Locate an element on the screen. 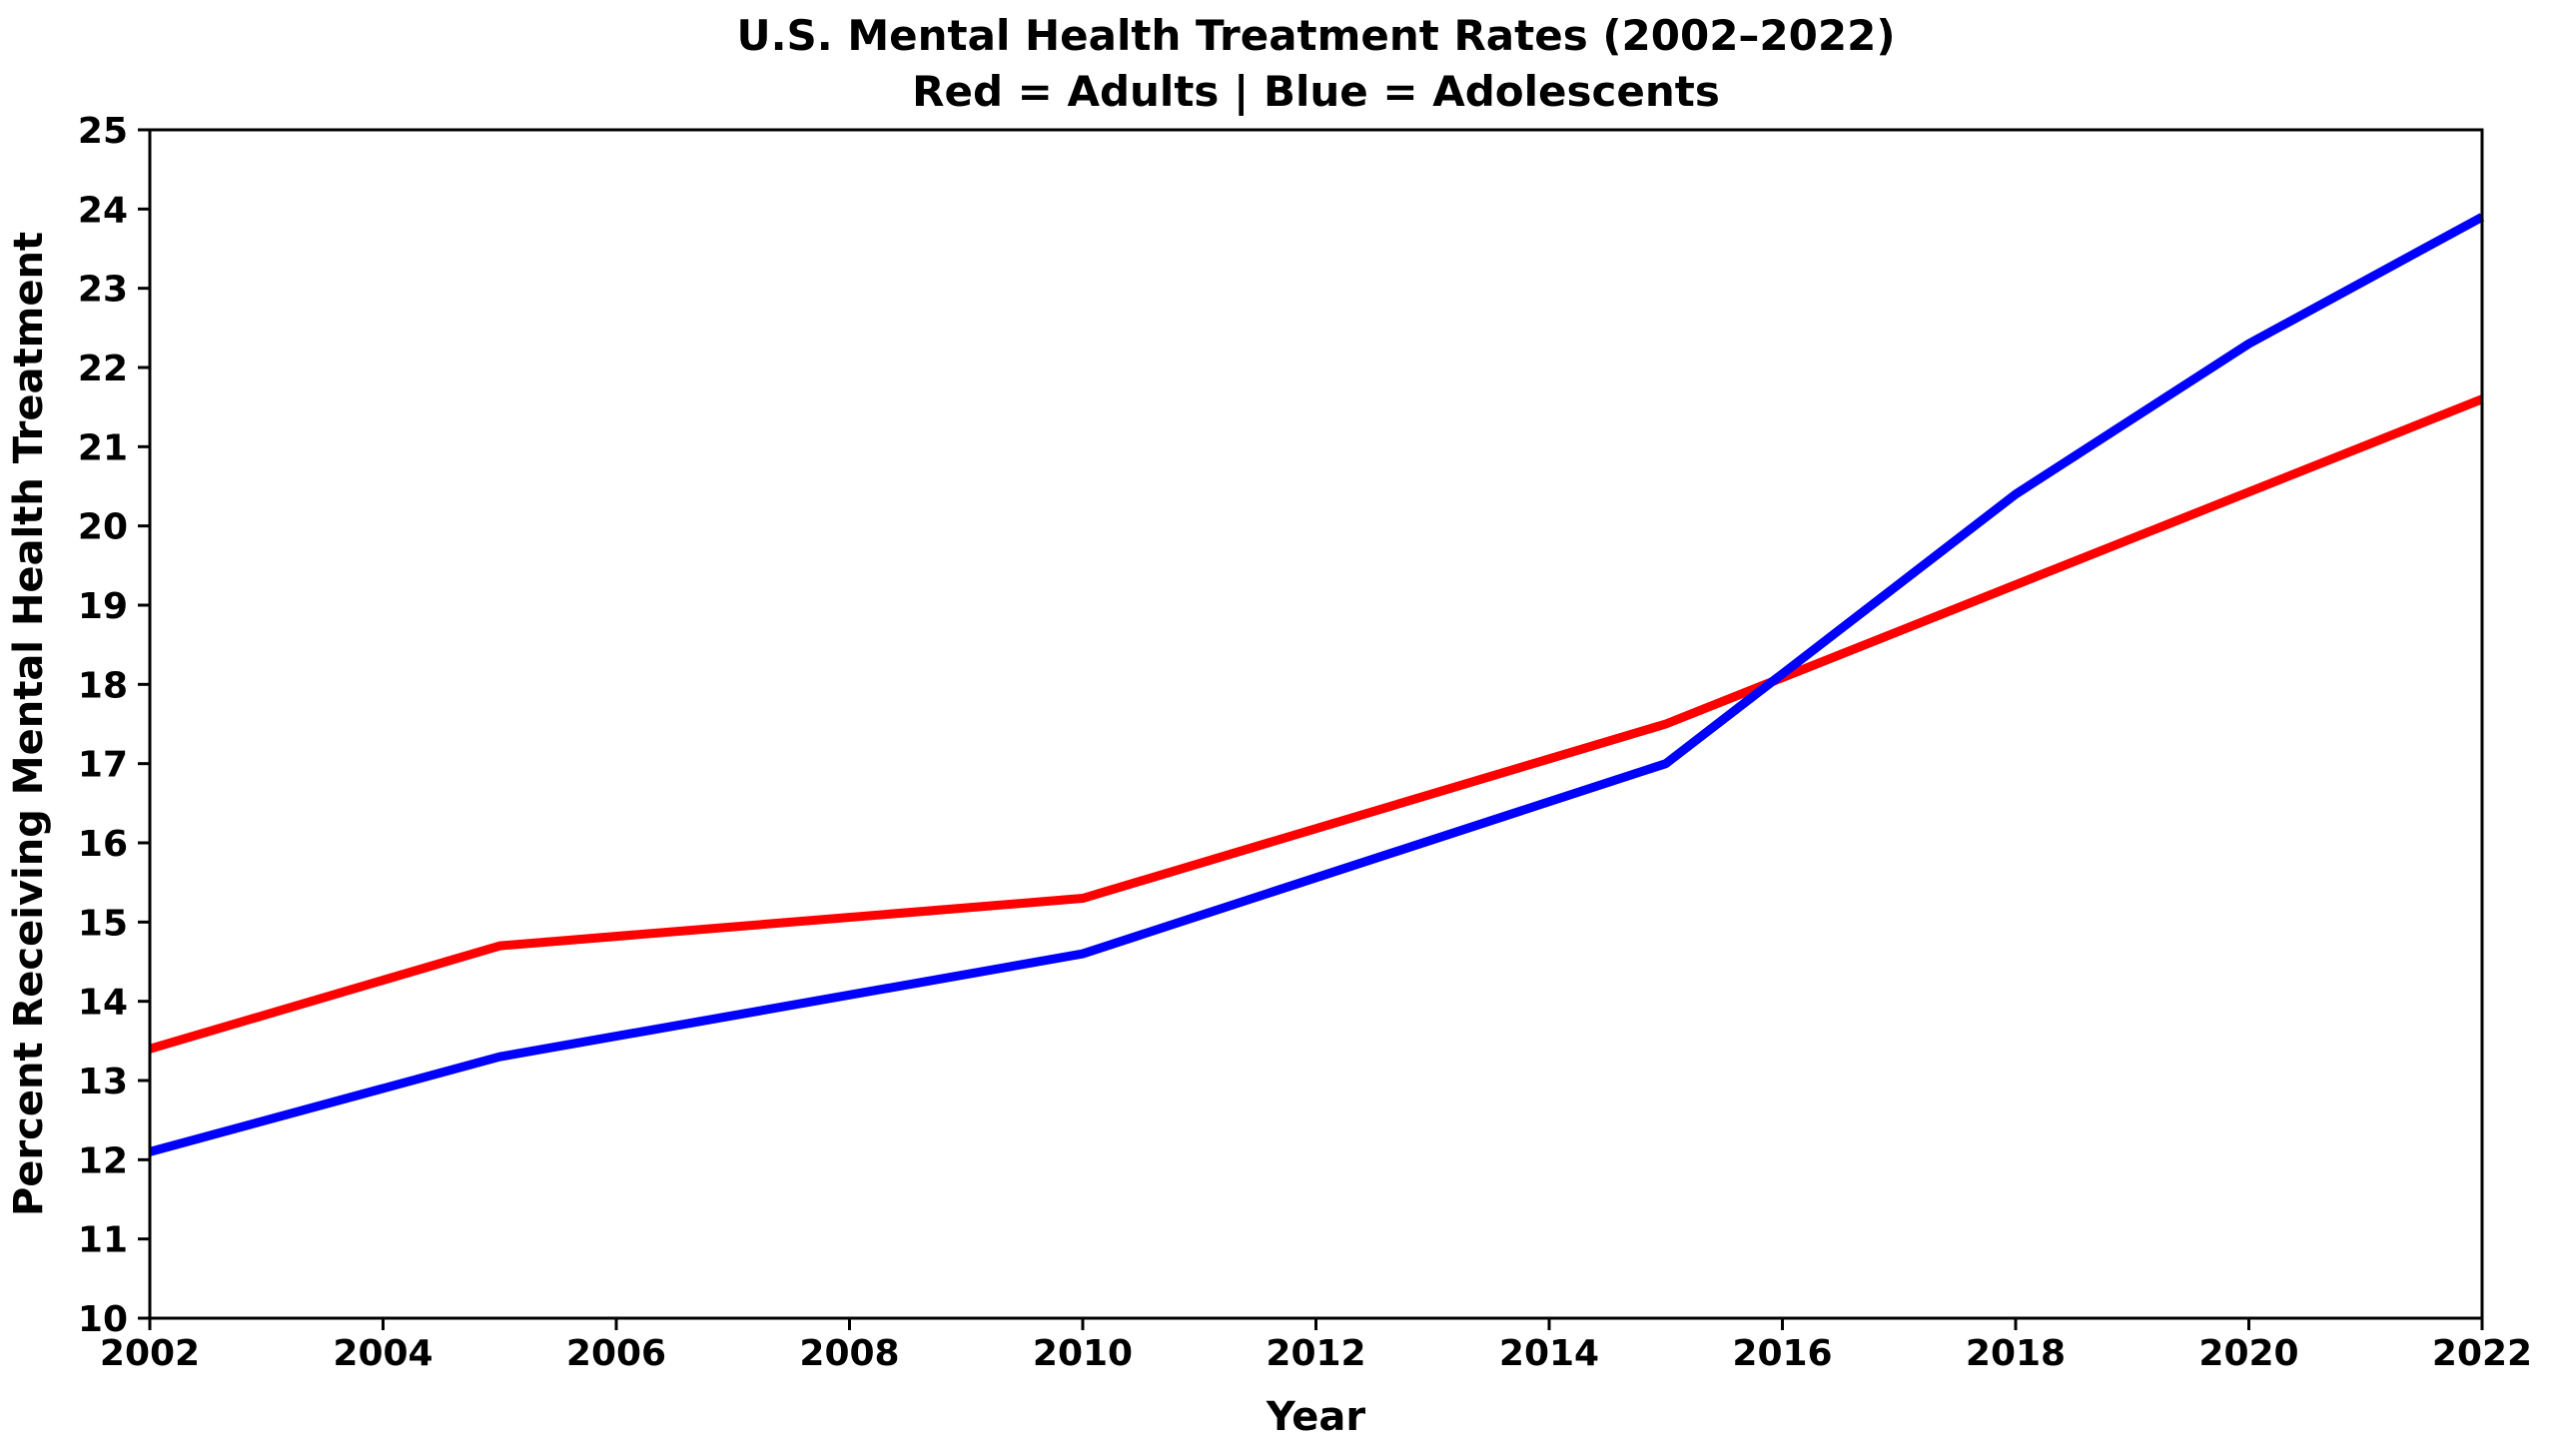 The width and height of the screenshot is (2557, 1456). y-tick-label: 18 is located at coordinates (103, 685).